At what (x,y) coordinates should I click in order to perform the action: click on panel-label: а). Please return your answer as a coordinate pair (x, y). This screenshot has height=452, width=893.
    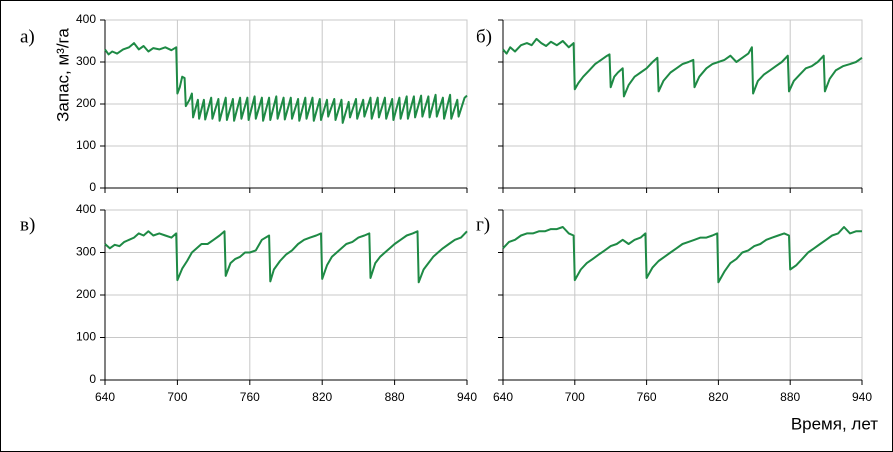
    Looking at the image, I should click on (27, 36).